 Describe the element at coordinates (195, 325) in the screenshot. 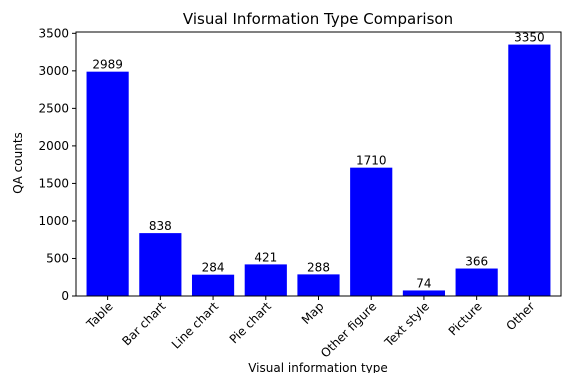

I see `x-tick-label: Line chart` at that location.